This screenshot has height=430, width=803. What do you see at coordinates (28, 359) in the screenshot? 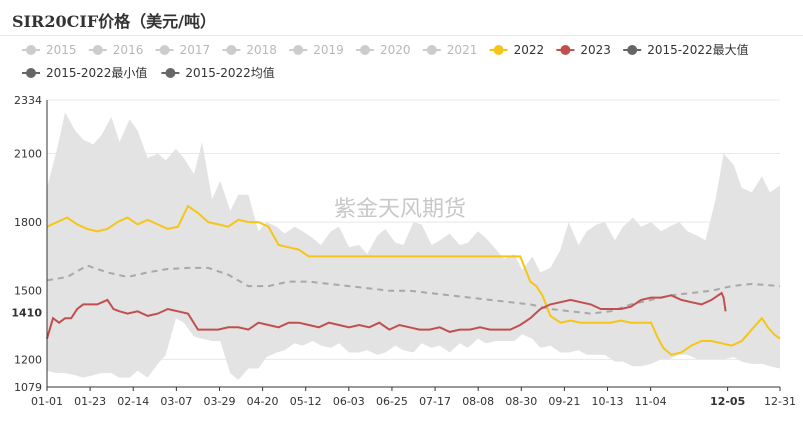
I see `y-tick-label: 1200` at bounding box center [28, 359].